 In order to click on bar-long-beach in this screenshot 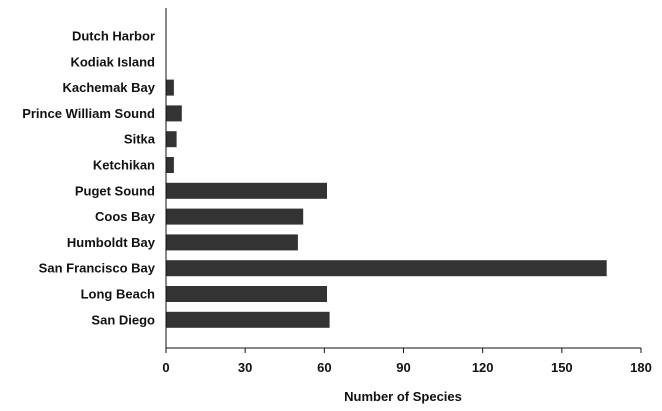, I will do `click(246, 294)`.